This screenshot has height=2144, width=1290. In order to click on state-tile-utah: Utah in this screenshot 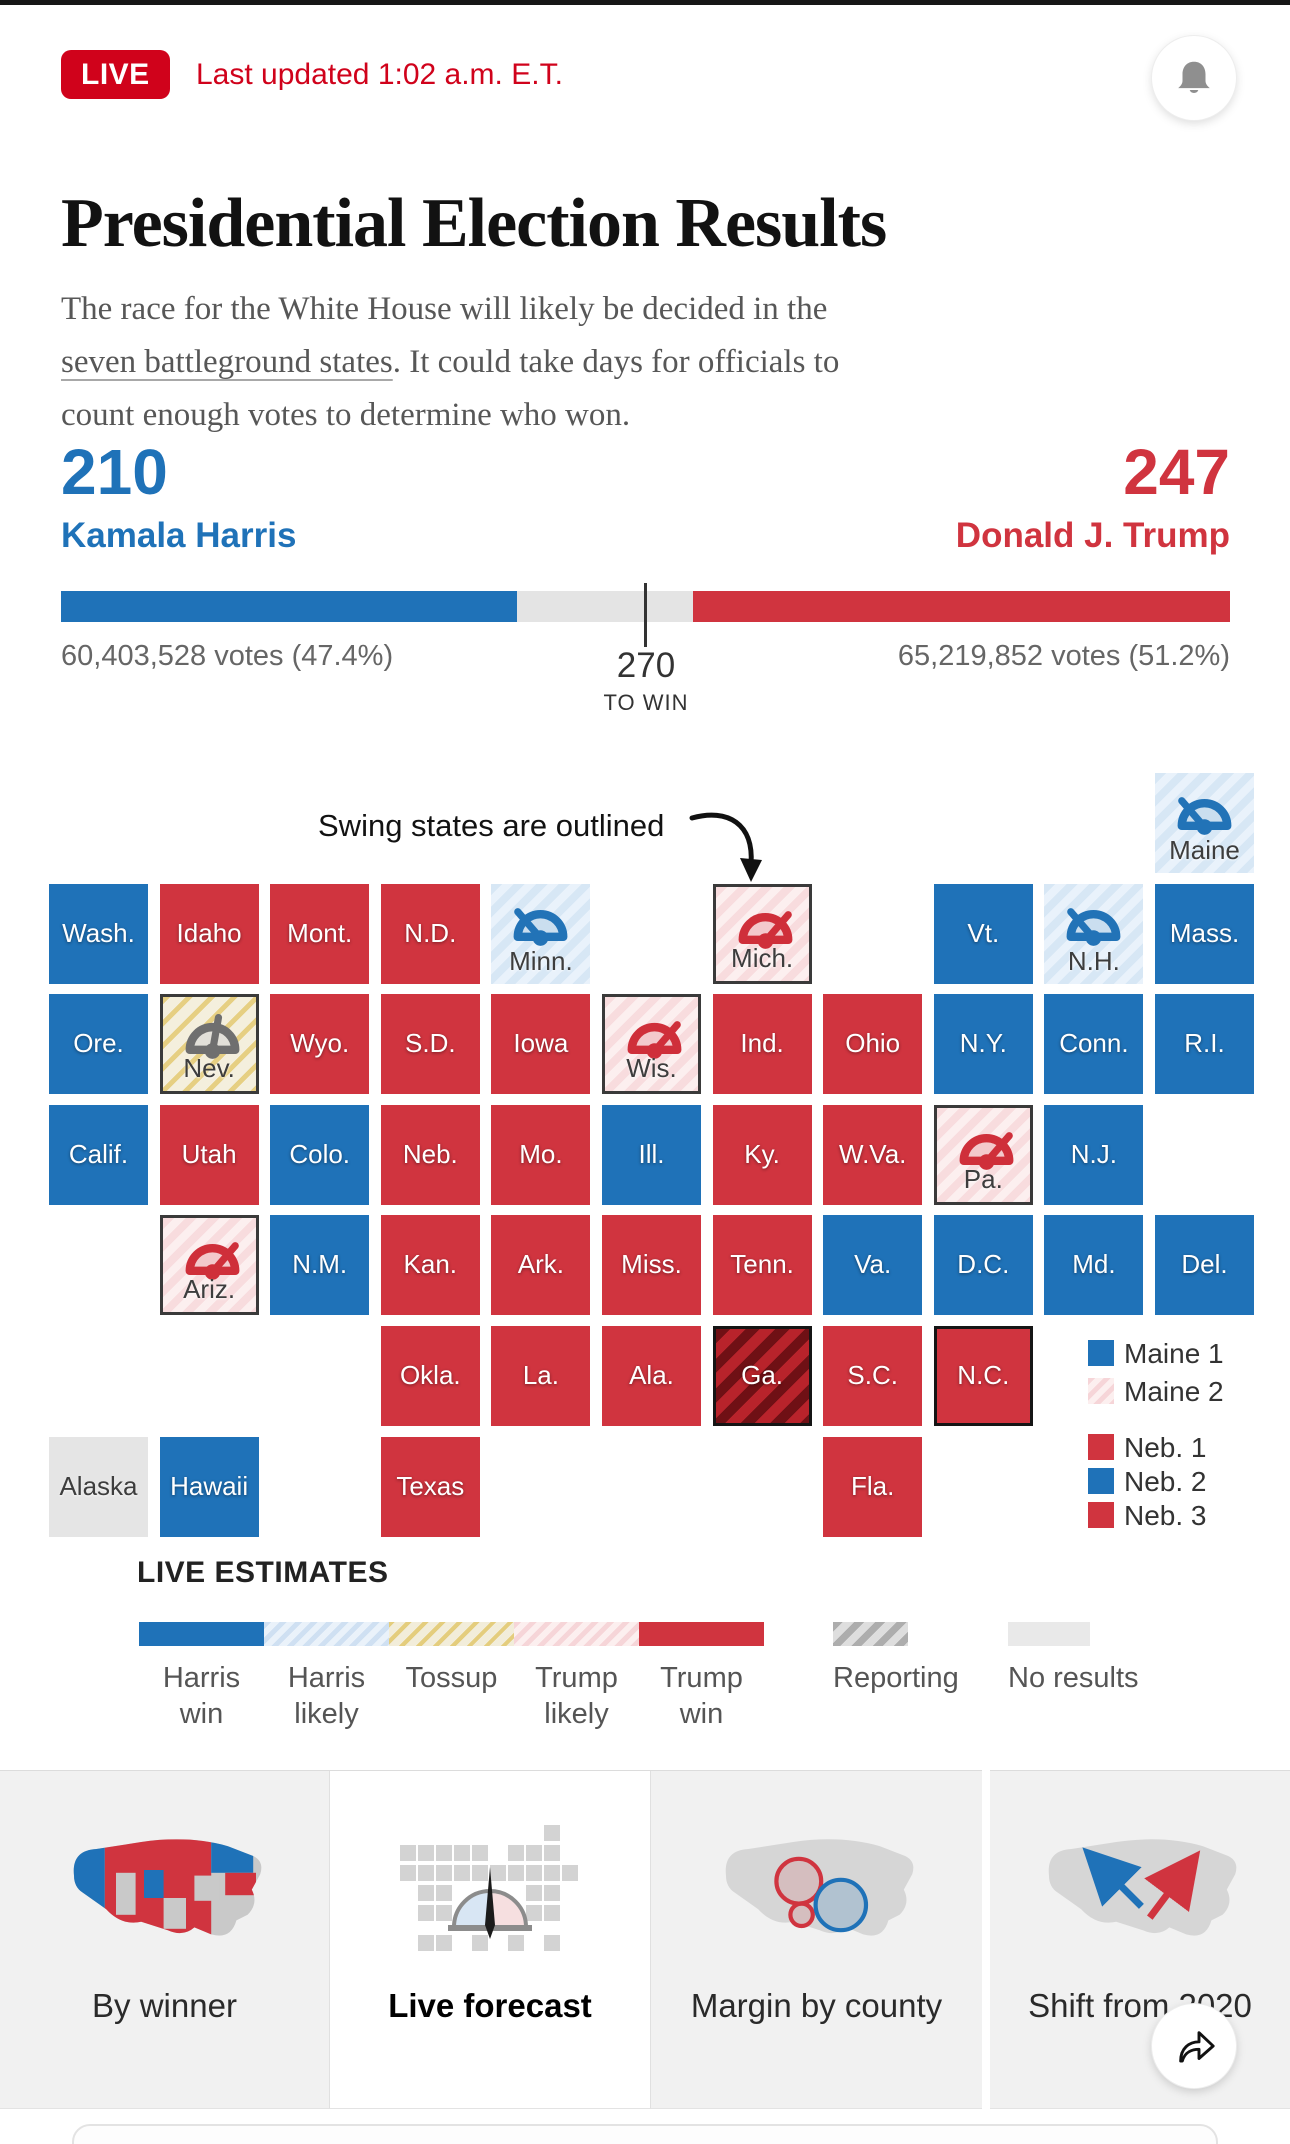, I will do `click(209, 1154)`.